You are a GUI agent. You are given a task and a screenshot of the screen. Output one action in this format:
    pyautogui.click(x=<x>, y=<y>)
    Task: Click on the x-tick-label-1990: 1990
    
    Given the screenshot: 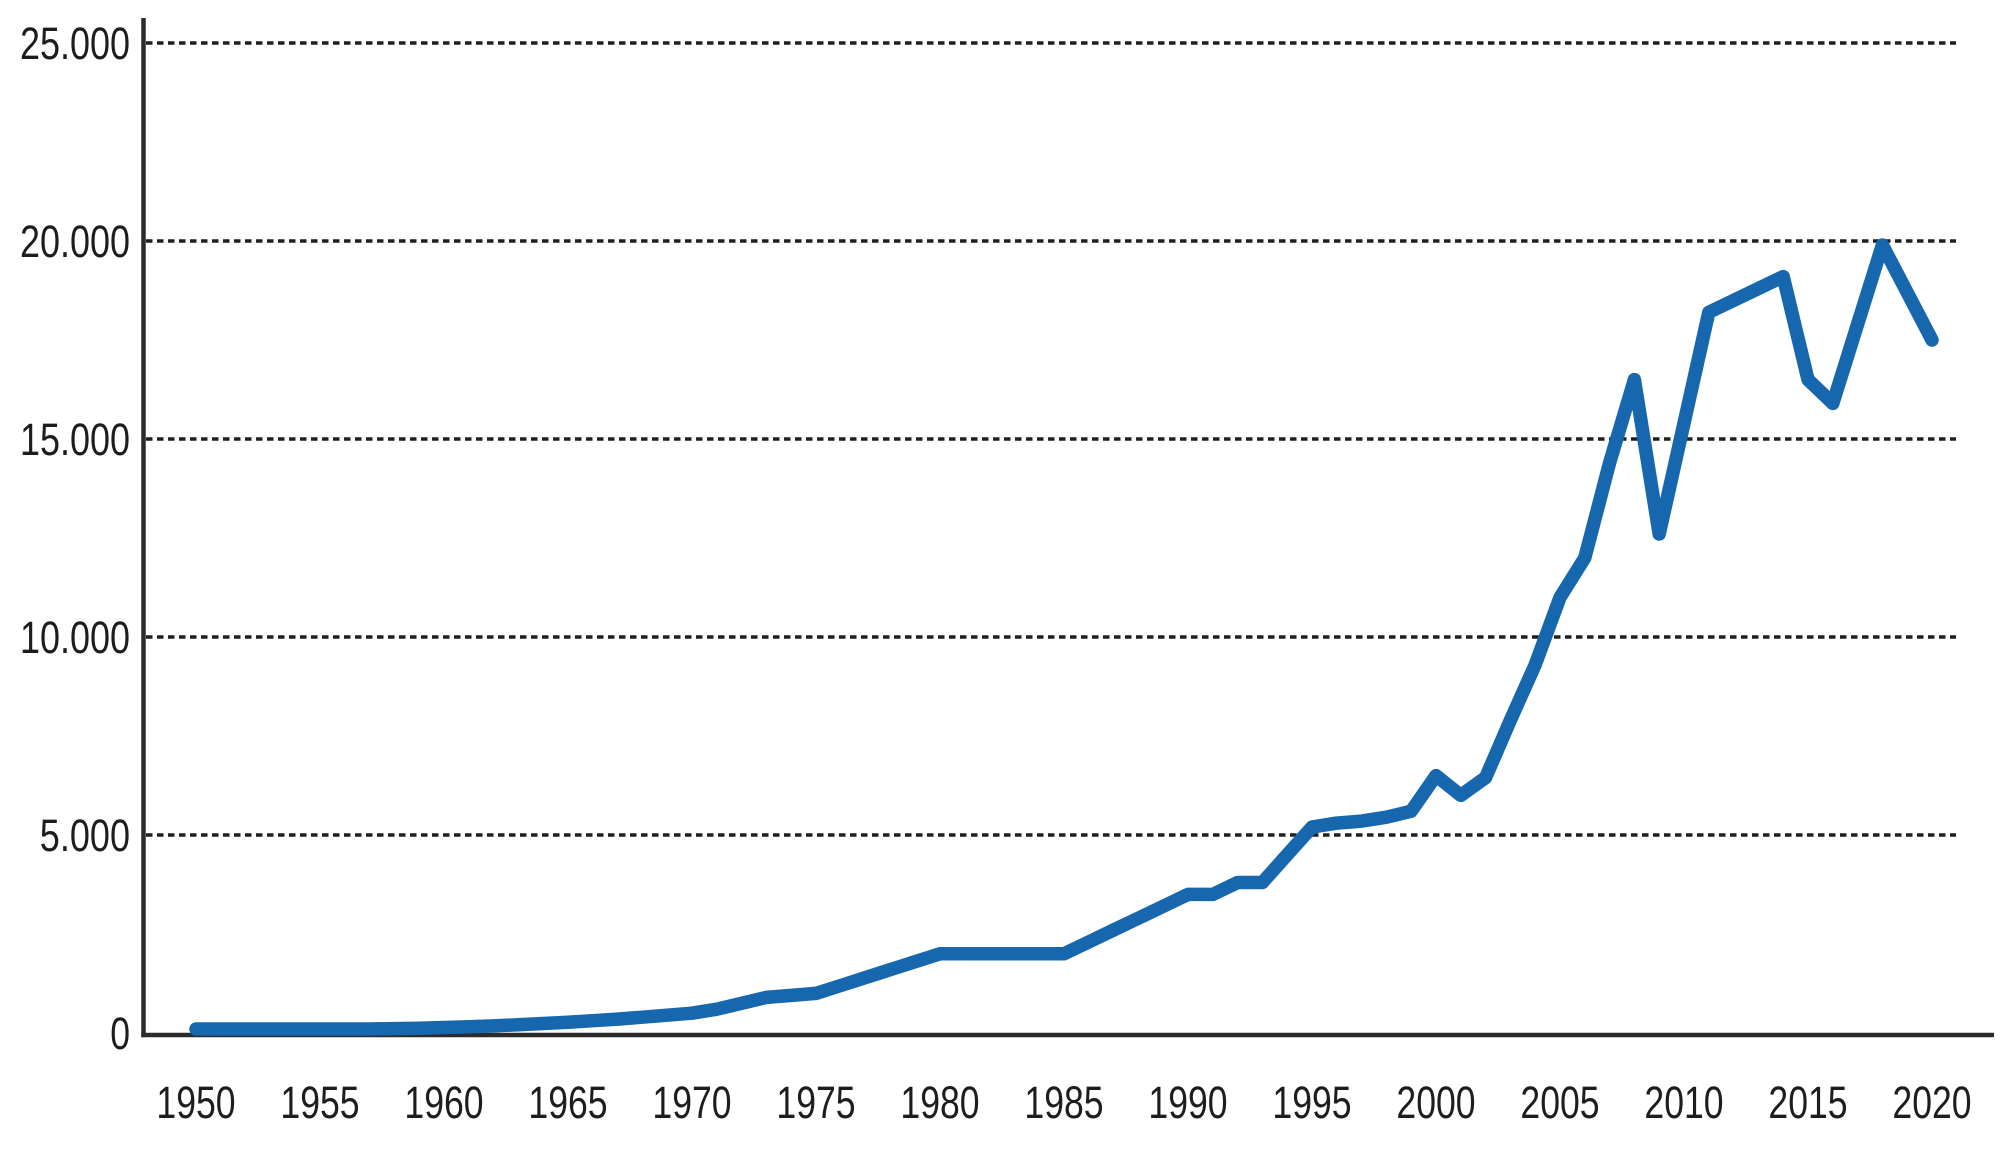 What is the action you would take?
    pyautogui.click(x=1187, y=1102)
    